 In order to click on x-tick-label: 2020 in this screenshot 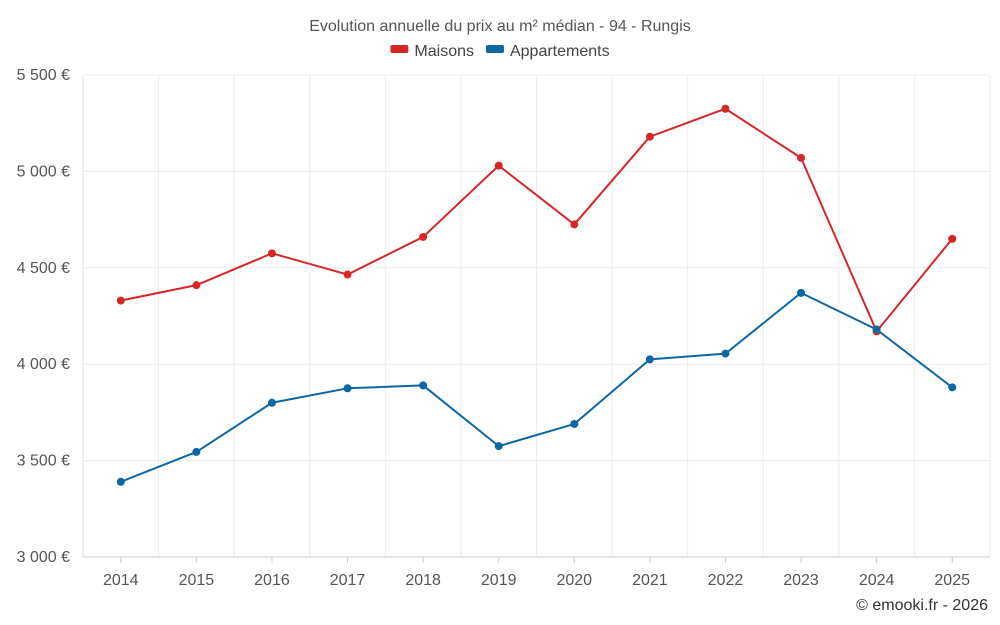, I will do `click(574, 580)`.